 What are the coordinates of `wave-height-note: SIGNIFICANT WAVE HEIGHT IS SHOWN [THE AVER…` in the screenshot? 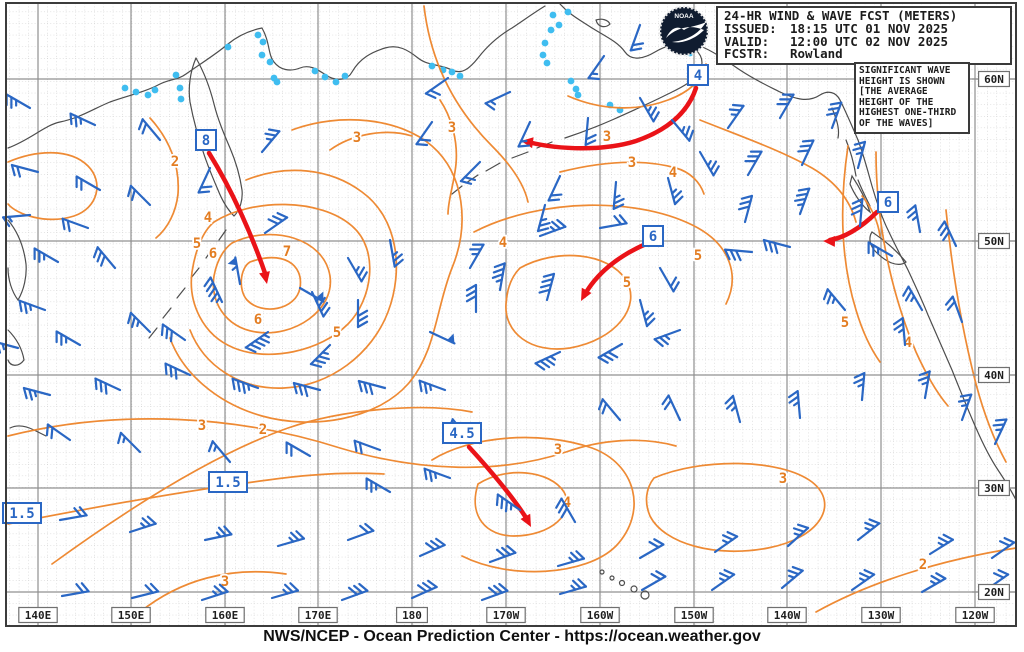 It's located at (912, 98).